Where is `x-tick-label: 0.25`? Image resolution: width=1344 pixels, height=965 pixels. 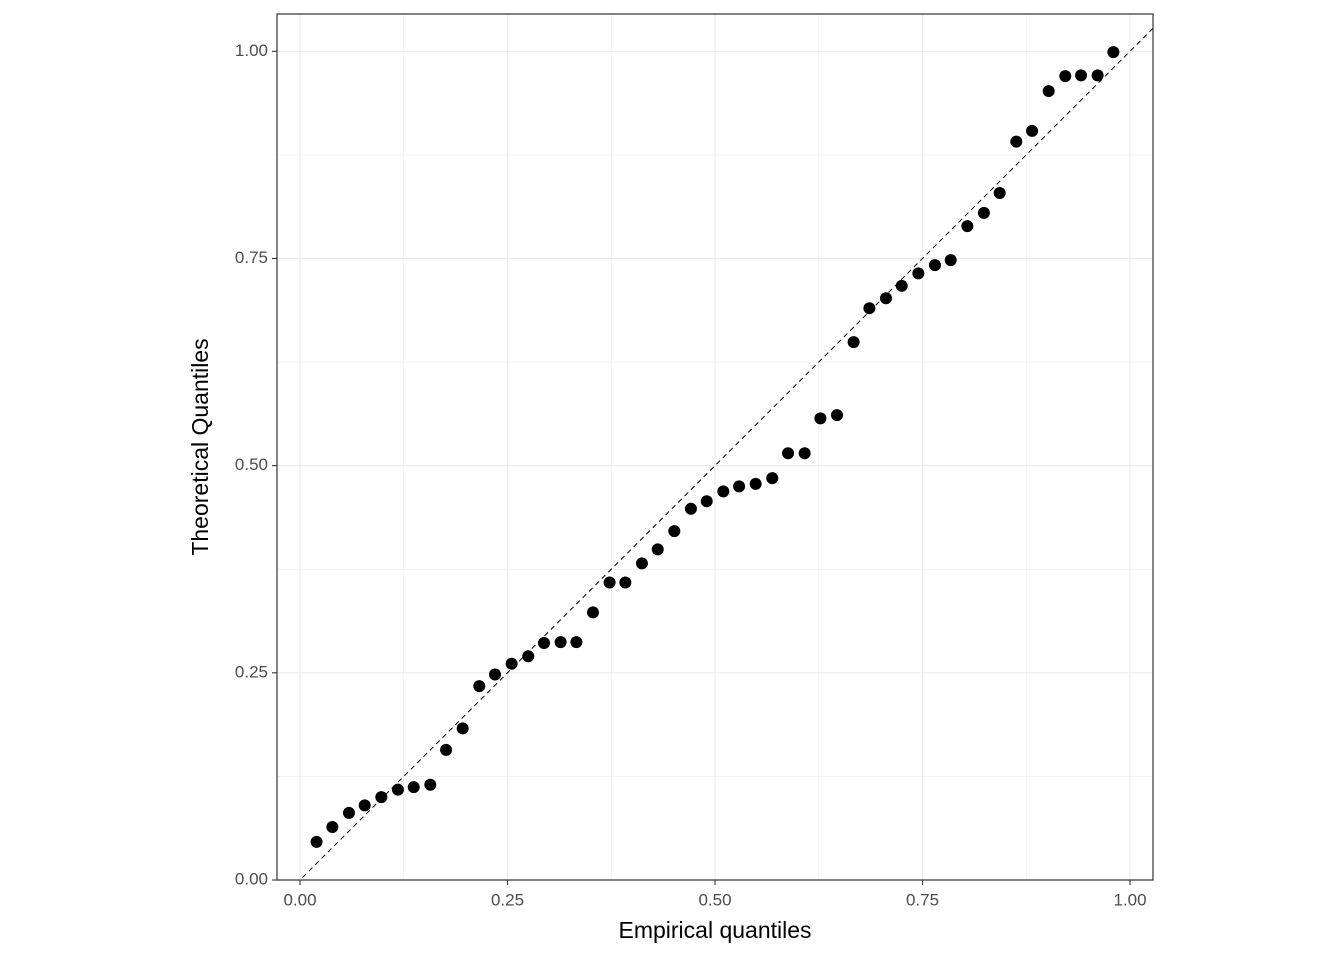 x-tick-label: 0.25 is located at coordinates (507, 899).